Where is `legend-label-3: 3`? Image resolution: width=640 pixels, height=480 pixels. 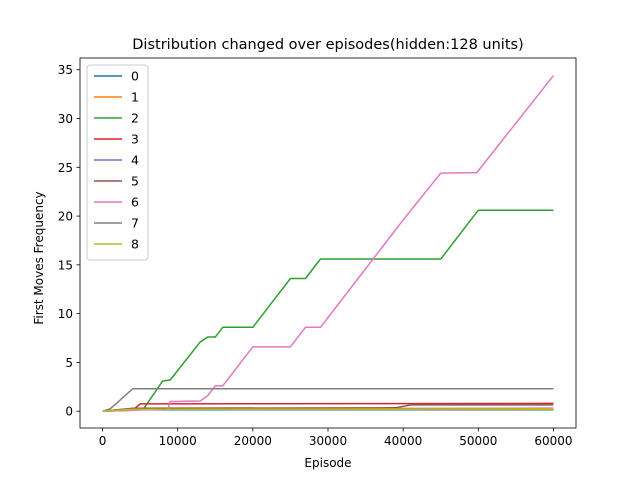 legend-label-3: 3 is located at coordinates (135, 139).